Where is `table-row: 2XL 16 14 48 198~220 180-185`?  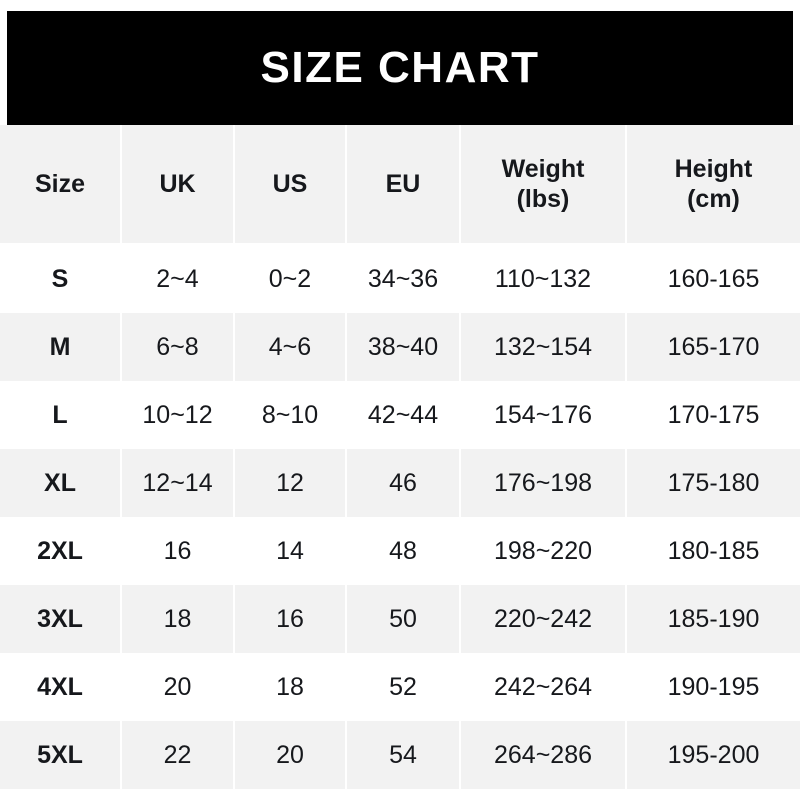
table-row: 2XL 16 14 48 198~220 180-185 is located at coordinates (400, 551).